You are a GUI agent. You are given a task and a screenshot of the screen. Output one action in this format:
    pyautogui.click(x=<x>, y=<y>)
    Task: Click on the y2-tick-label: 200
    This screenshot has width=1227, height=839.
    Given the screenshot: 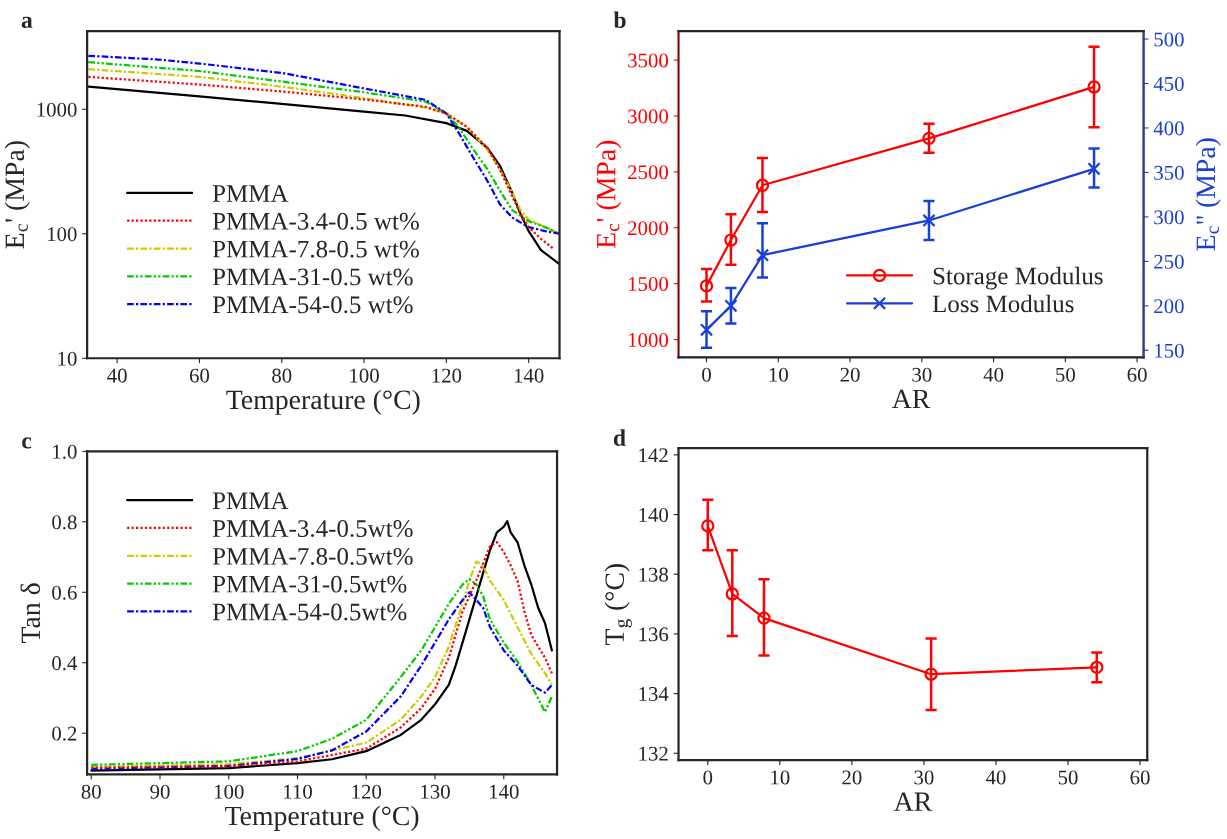 What is the action you would take?
    pyautogui.click(x=1169, y=306)
    